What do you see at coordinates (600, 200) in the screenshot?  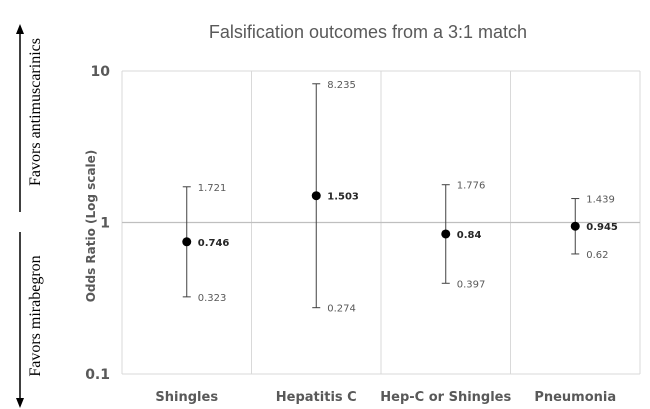 I see `upper-ci-label: 1.439` at bounding box center [600, 200].